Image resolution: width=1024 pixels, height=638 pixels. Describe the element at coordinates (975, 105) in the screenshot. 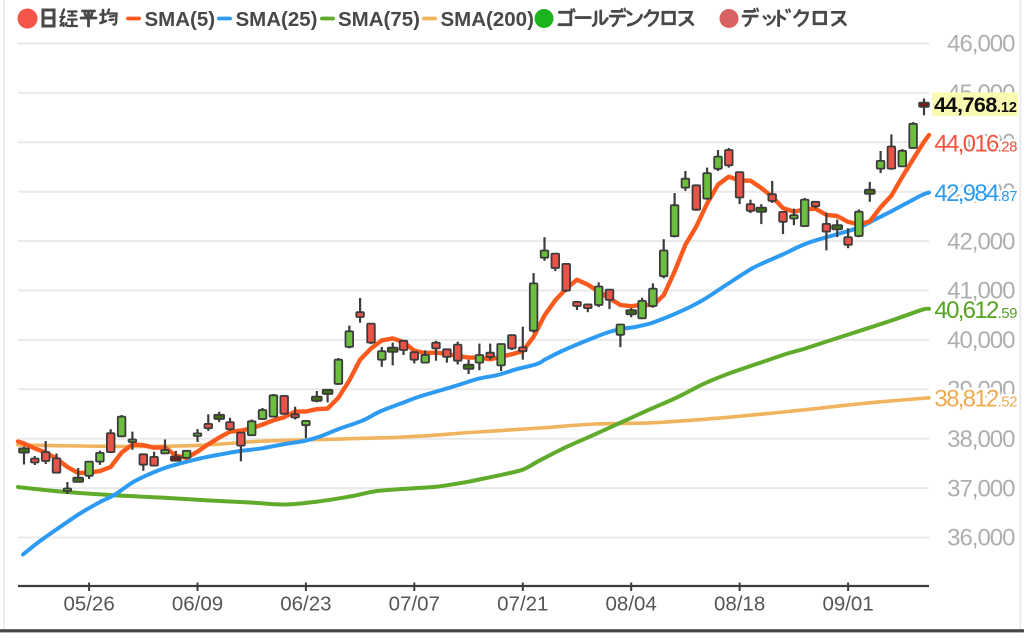

I see `svg-text: 44,768.12` at that location.